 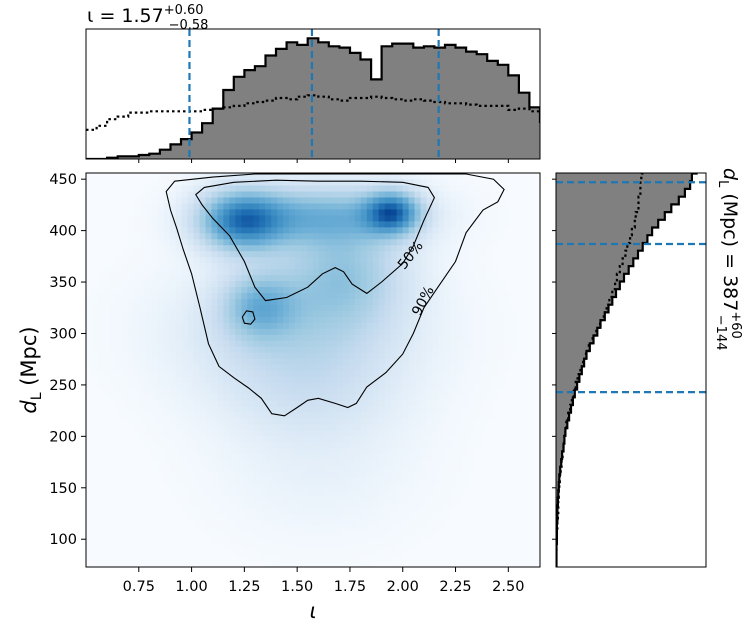 What do you see at coordinates (323, 581) in the screenshot?
I see `x-axis-ticks: 0.75 1.00 1.25 1.50 1.75 2.00 2.25 2.50` at bounding box center [323, 581].